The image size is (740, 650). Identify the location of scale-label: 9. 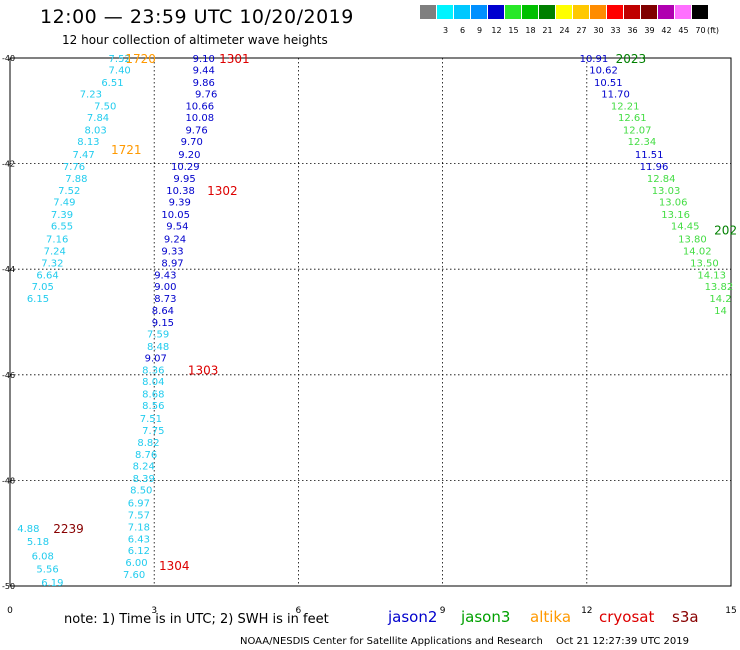
(479, 30).